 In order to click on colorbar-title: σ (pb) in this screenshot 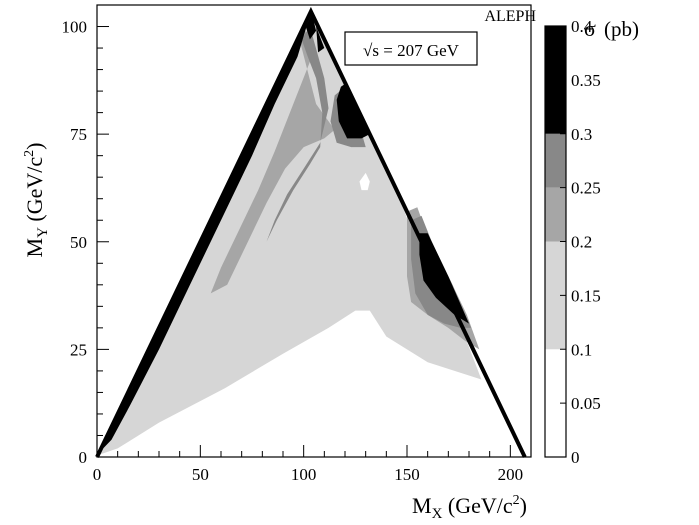, I will do `click(611, 28)`.